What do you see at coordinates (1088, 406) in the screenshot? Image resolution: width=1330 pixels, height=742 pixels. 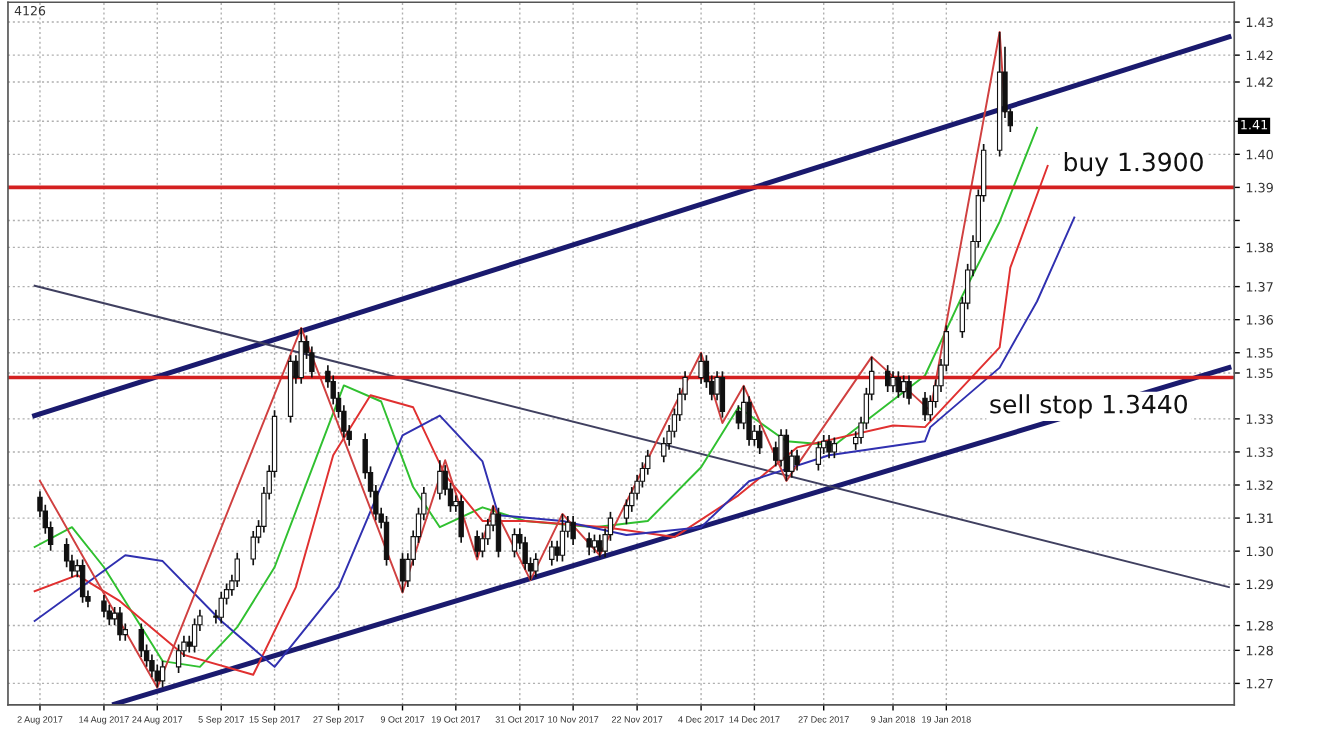 I see `ref-line-label: sell stop 1.3440` at bounding box center [1088, 406].